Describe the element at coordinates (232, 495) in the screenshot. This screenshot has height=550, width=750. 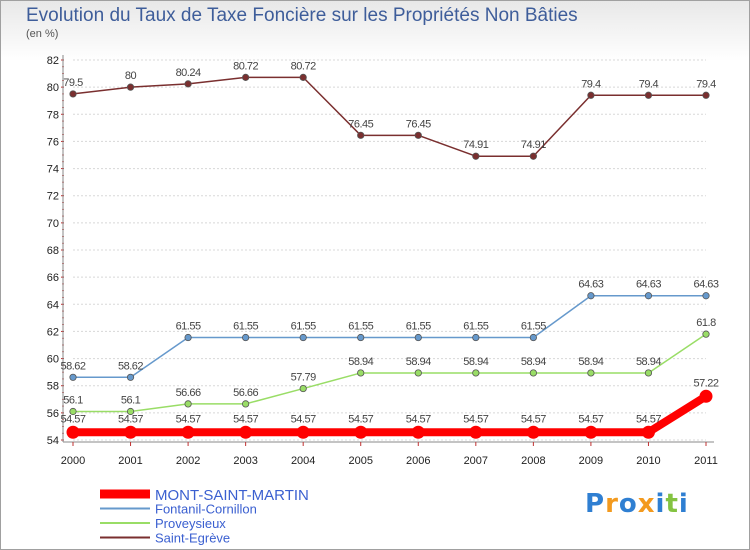
I see `legend-label-mont-saint-martin: MONT-SAINT-MARTIN` at that location.